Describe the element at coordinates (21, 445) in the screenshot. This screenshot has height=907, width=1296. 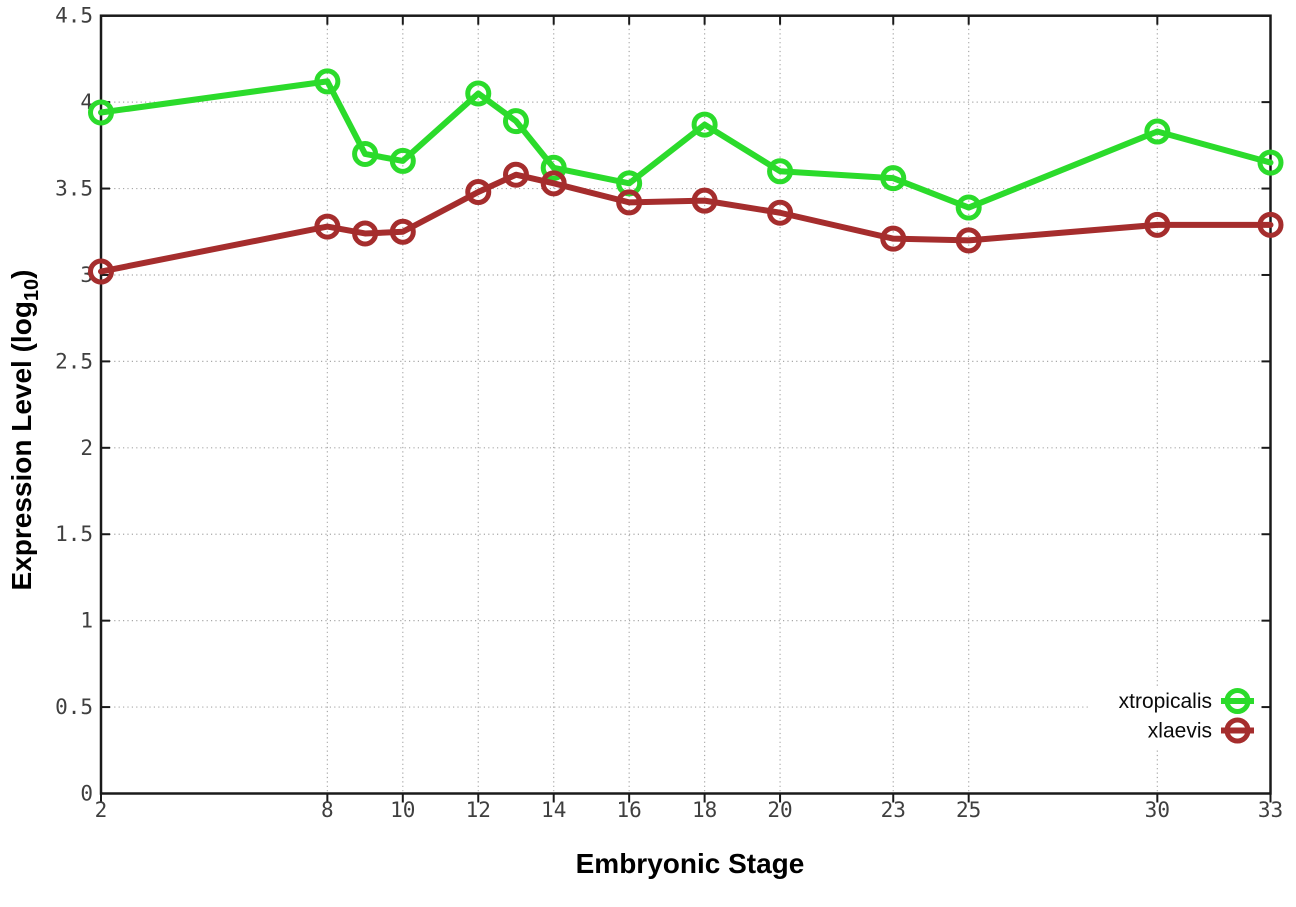
I see `y-axis-title-main: Expression Level (log` at that location.